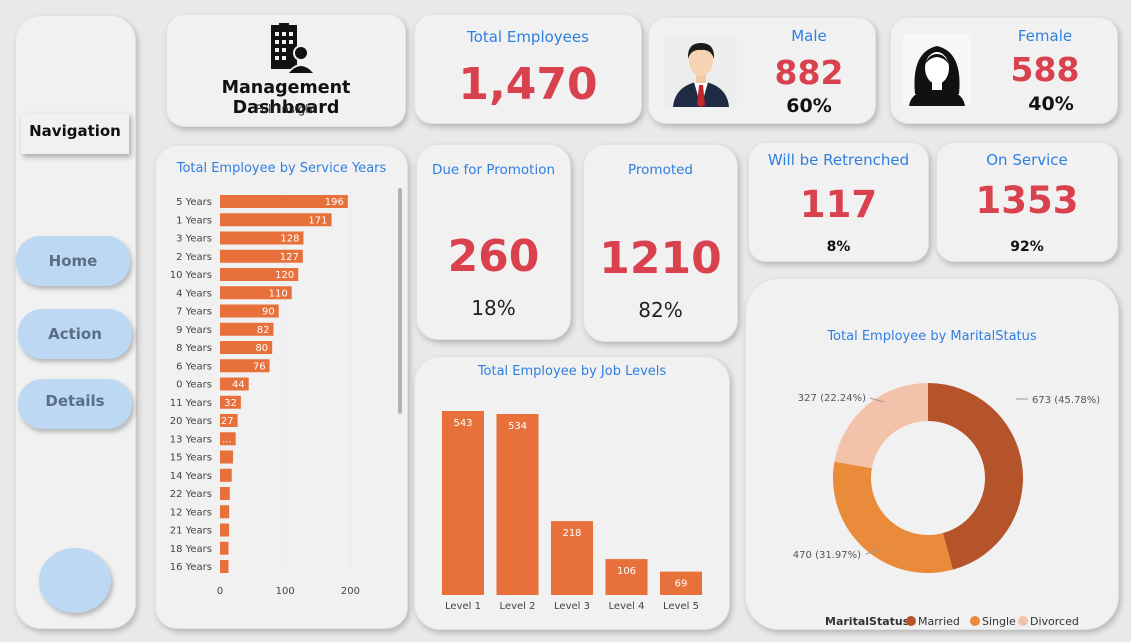  I want to click on service-years-chart-title: Total Employee by Service Years, so click(281, 168).